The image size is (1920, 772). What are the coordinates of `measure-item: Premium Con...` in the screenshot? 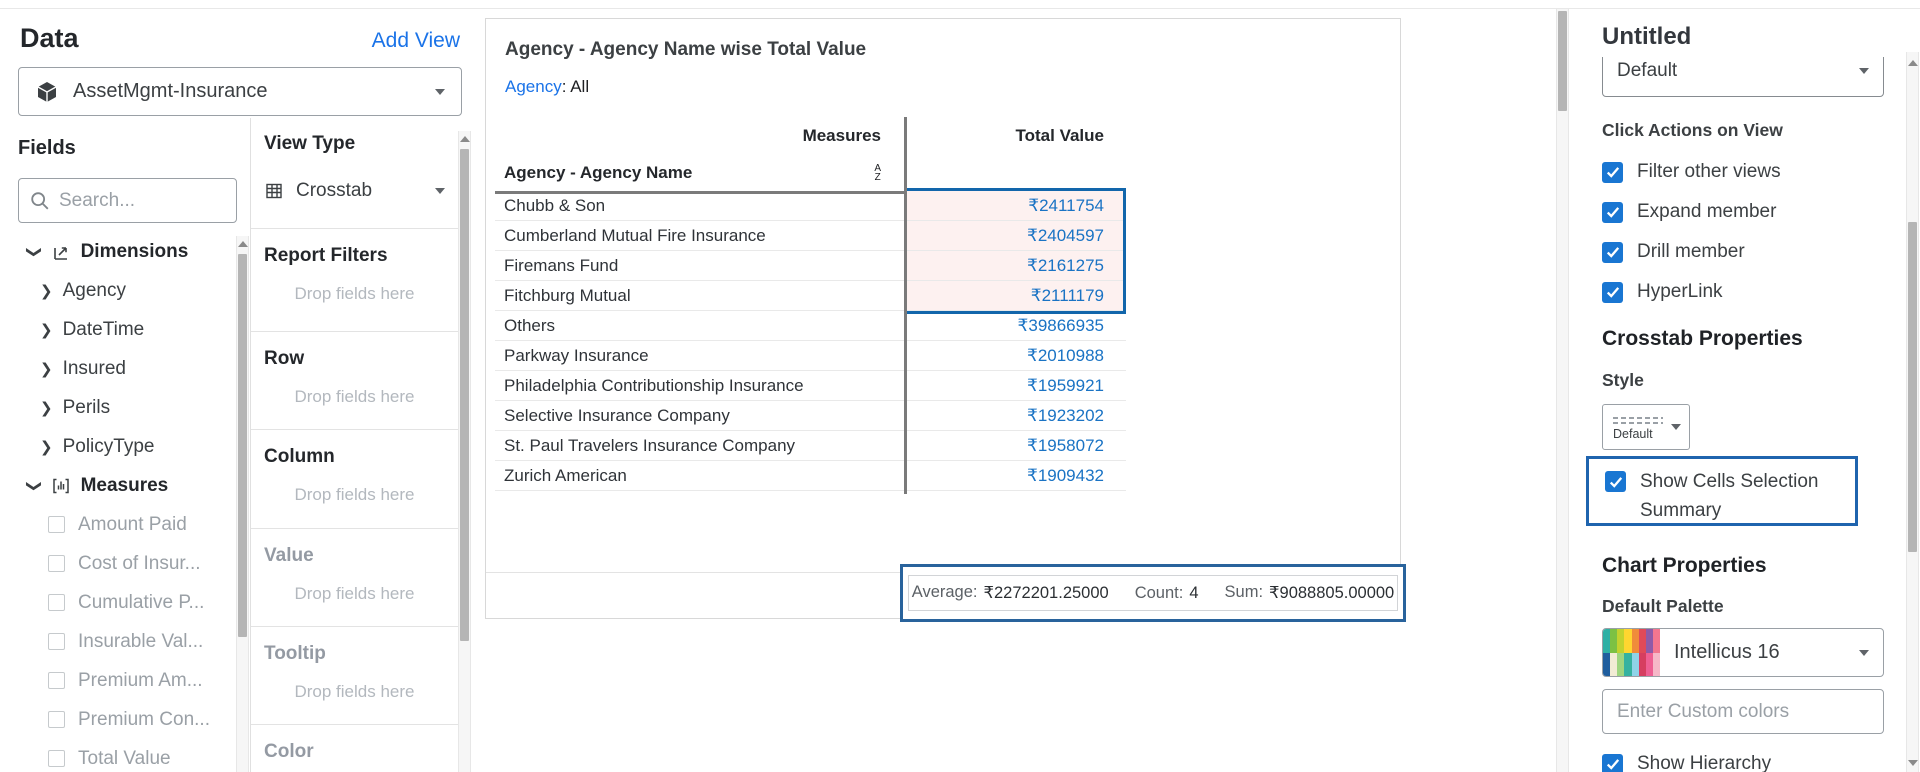 It's located at (118, 719).